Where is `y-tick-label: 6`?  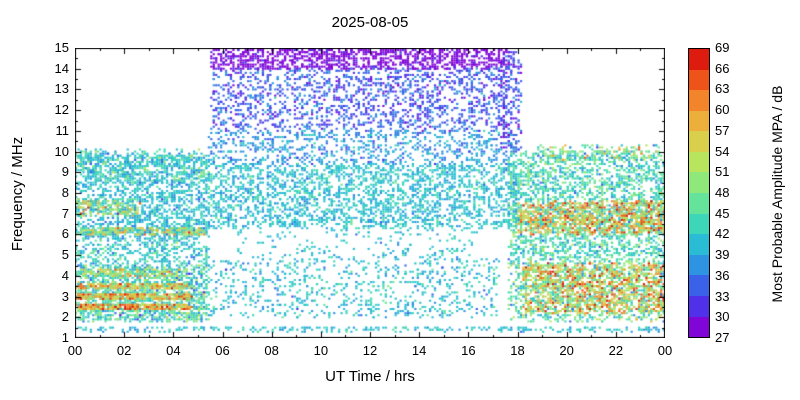 y-tick-label: 6 is located at coordinates (65, 234).